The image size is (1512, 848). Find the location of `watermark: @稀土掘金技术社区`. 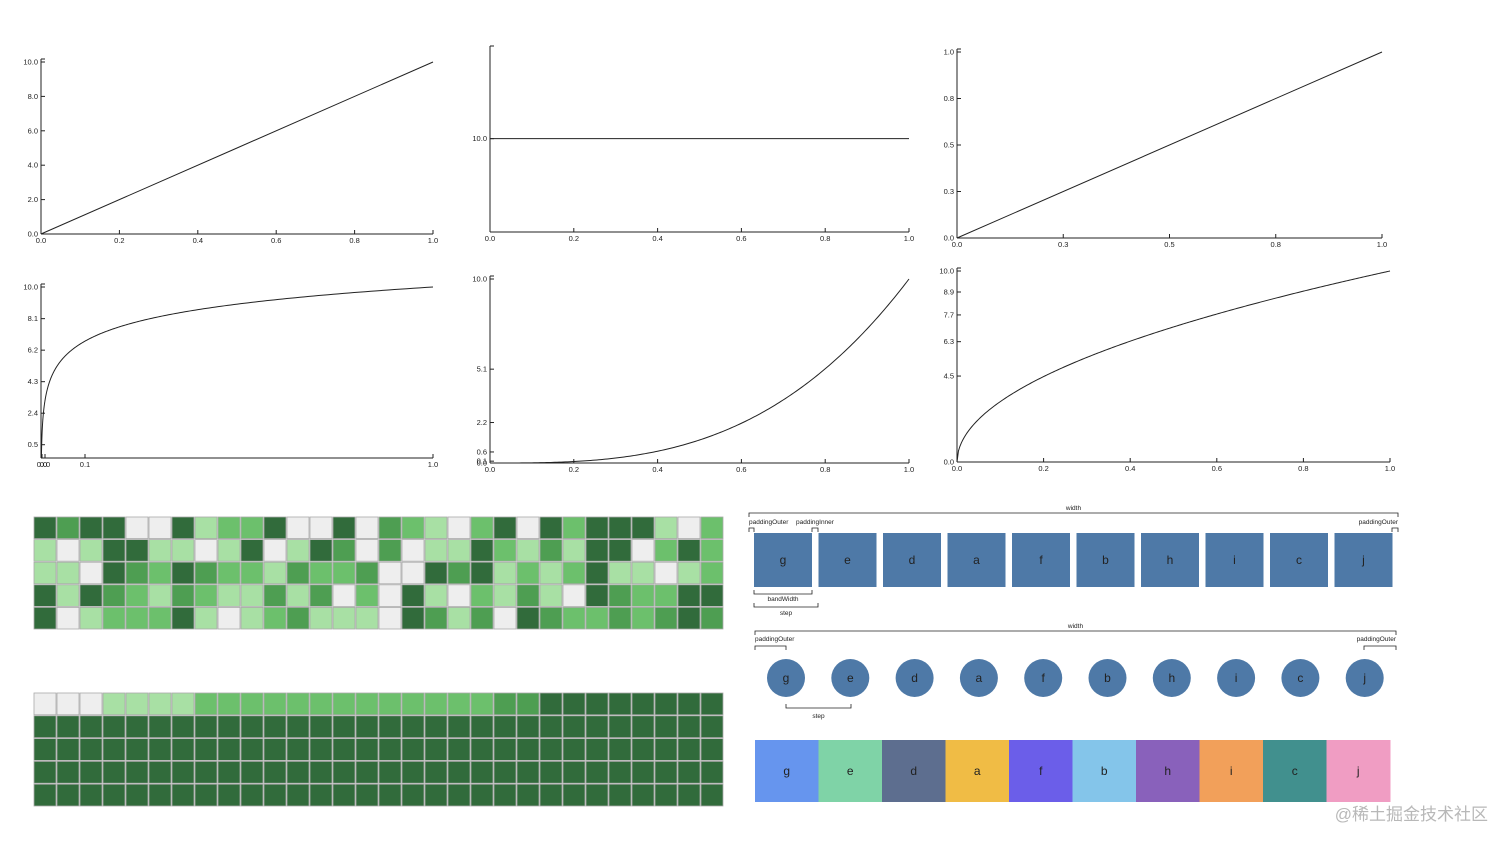

watermark: @稀土掘金技术社区 is located at coordinates (1411, 814).